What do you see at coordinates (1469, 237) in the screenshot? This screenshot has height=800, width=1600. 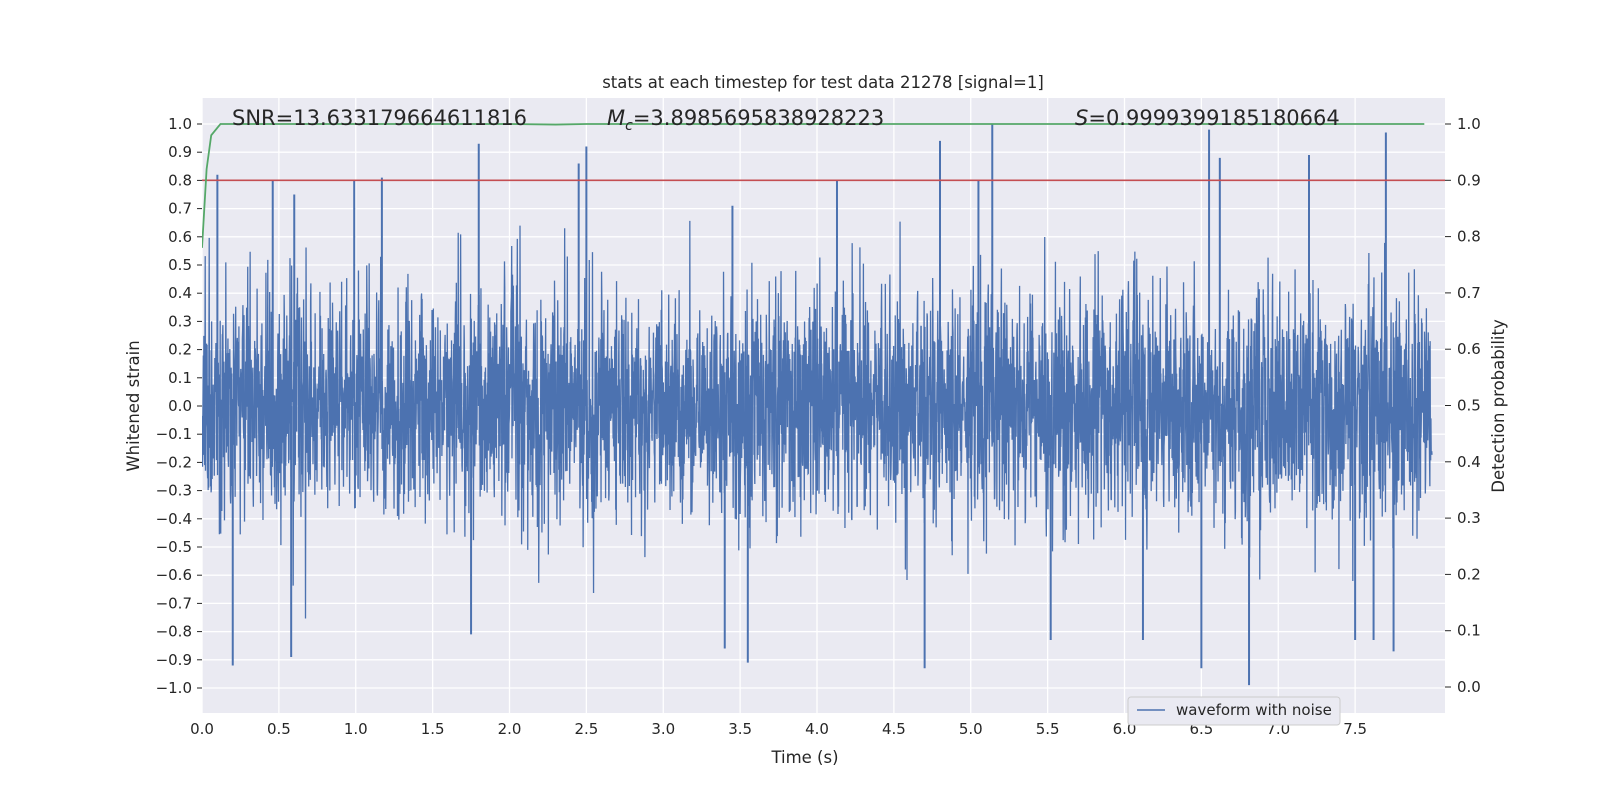 I see `y2-tick-label: 0.8` at bounding box center [1469, 237].